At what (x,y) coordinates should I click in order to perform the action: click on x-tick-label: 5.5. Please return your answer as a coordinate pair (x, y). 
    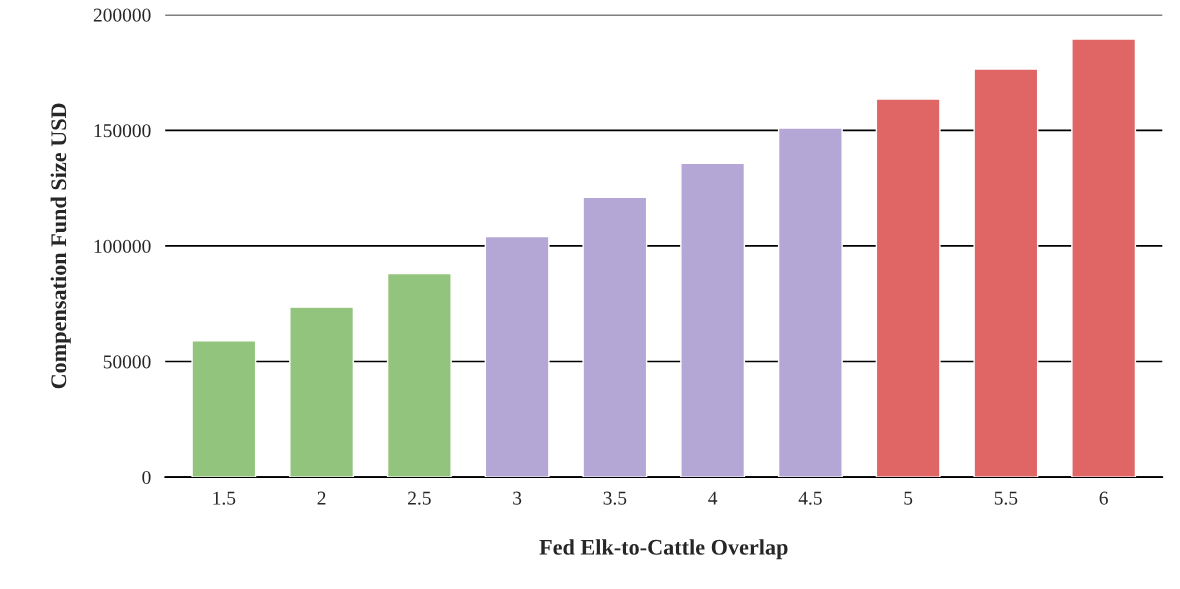
    Looking at the image, I should click on (1006, 498).